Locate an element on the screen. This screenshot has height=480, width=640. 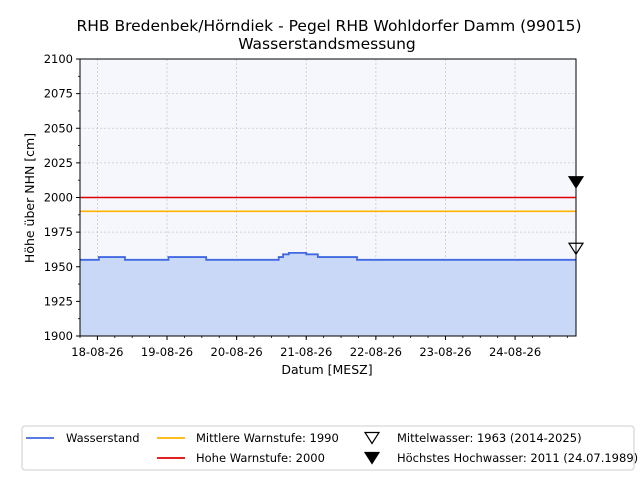
y-axis-ticks: 1900 1925 1950 1975 2000 2025 2050 2075 2100 is located at coordinates (62, 197).